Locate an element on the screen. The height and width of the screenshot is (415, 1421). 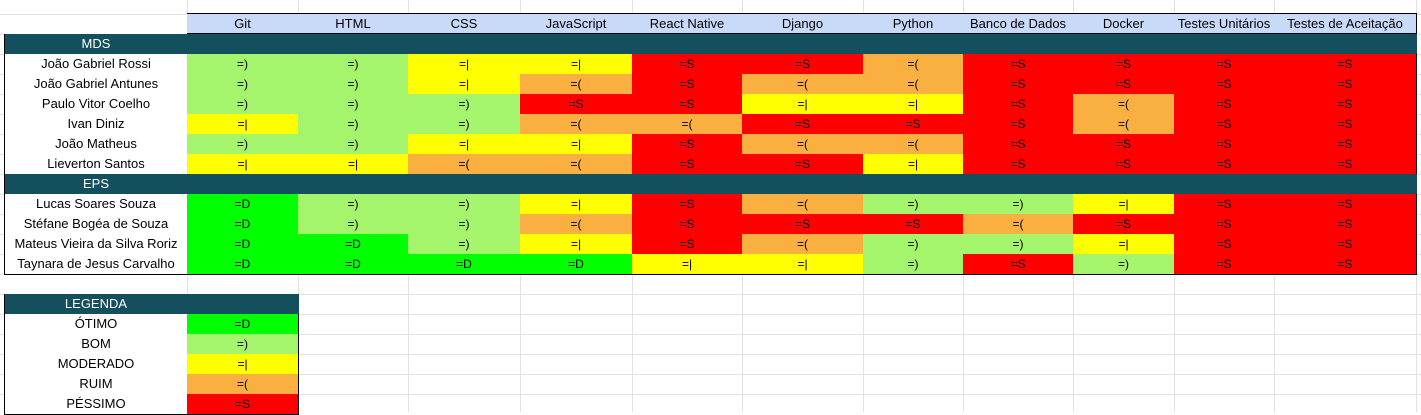
section-header: EPS is located at coordinates (96, 184).